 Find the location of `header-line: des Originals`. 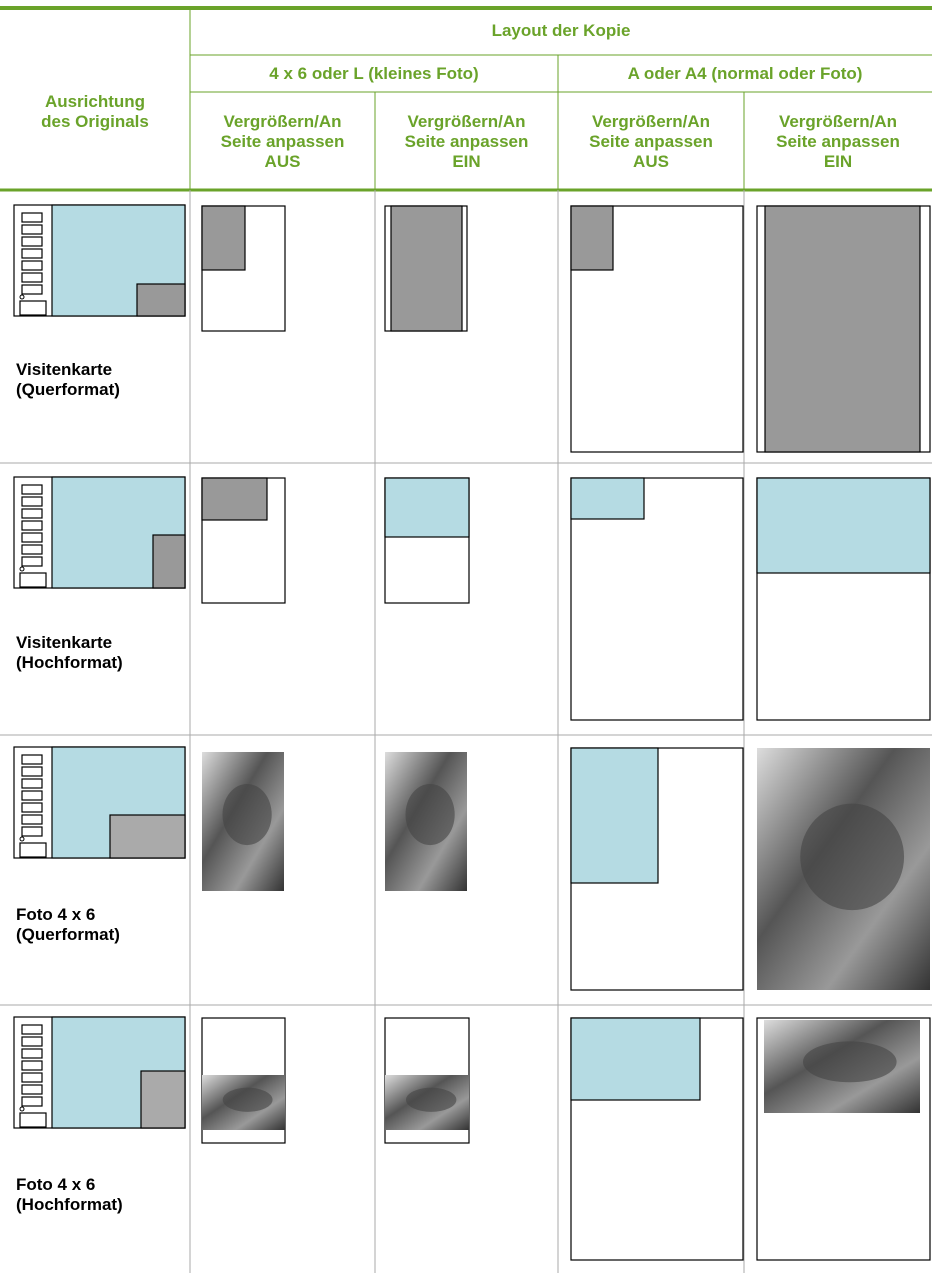

header-line: des Originals is located at coordinates (95, 121).